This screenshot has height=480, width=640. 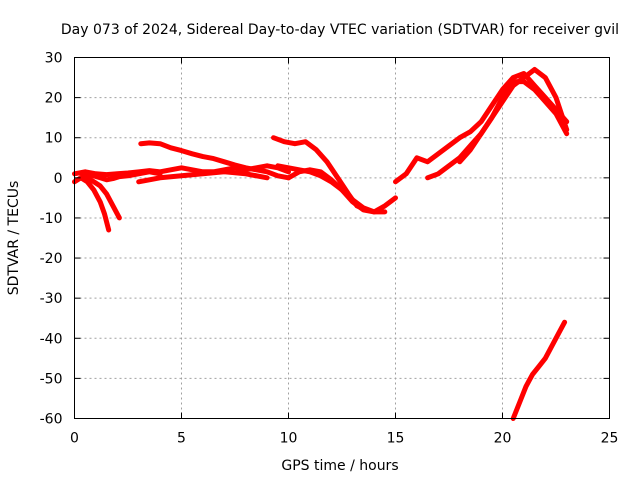 I want to click on x-tick-label: 20, so click(x=503, y=439).